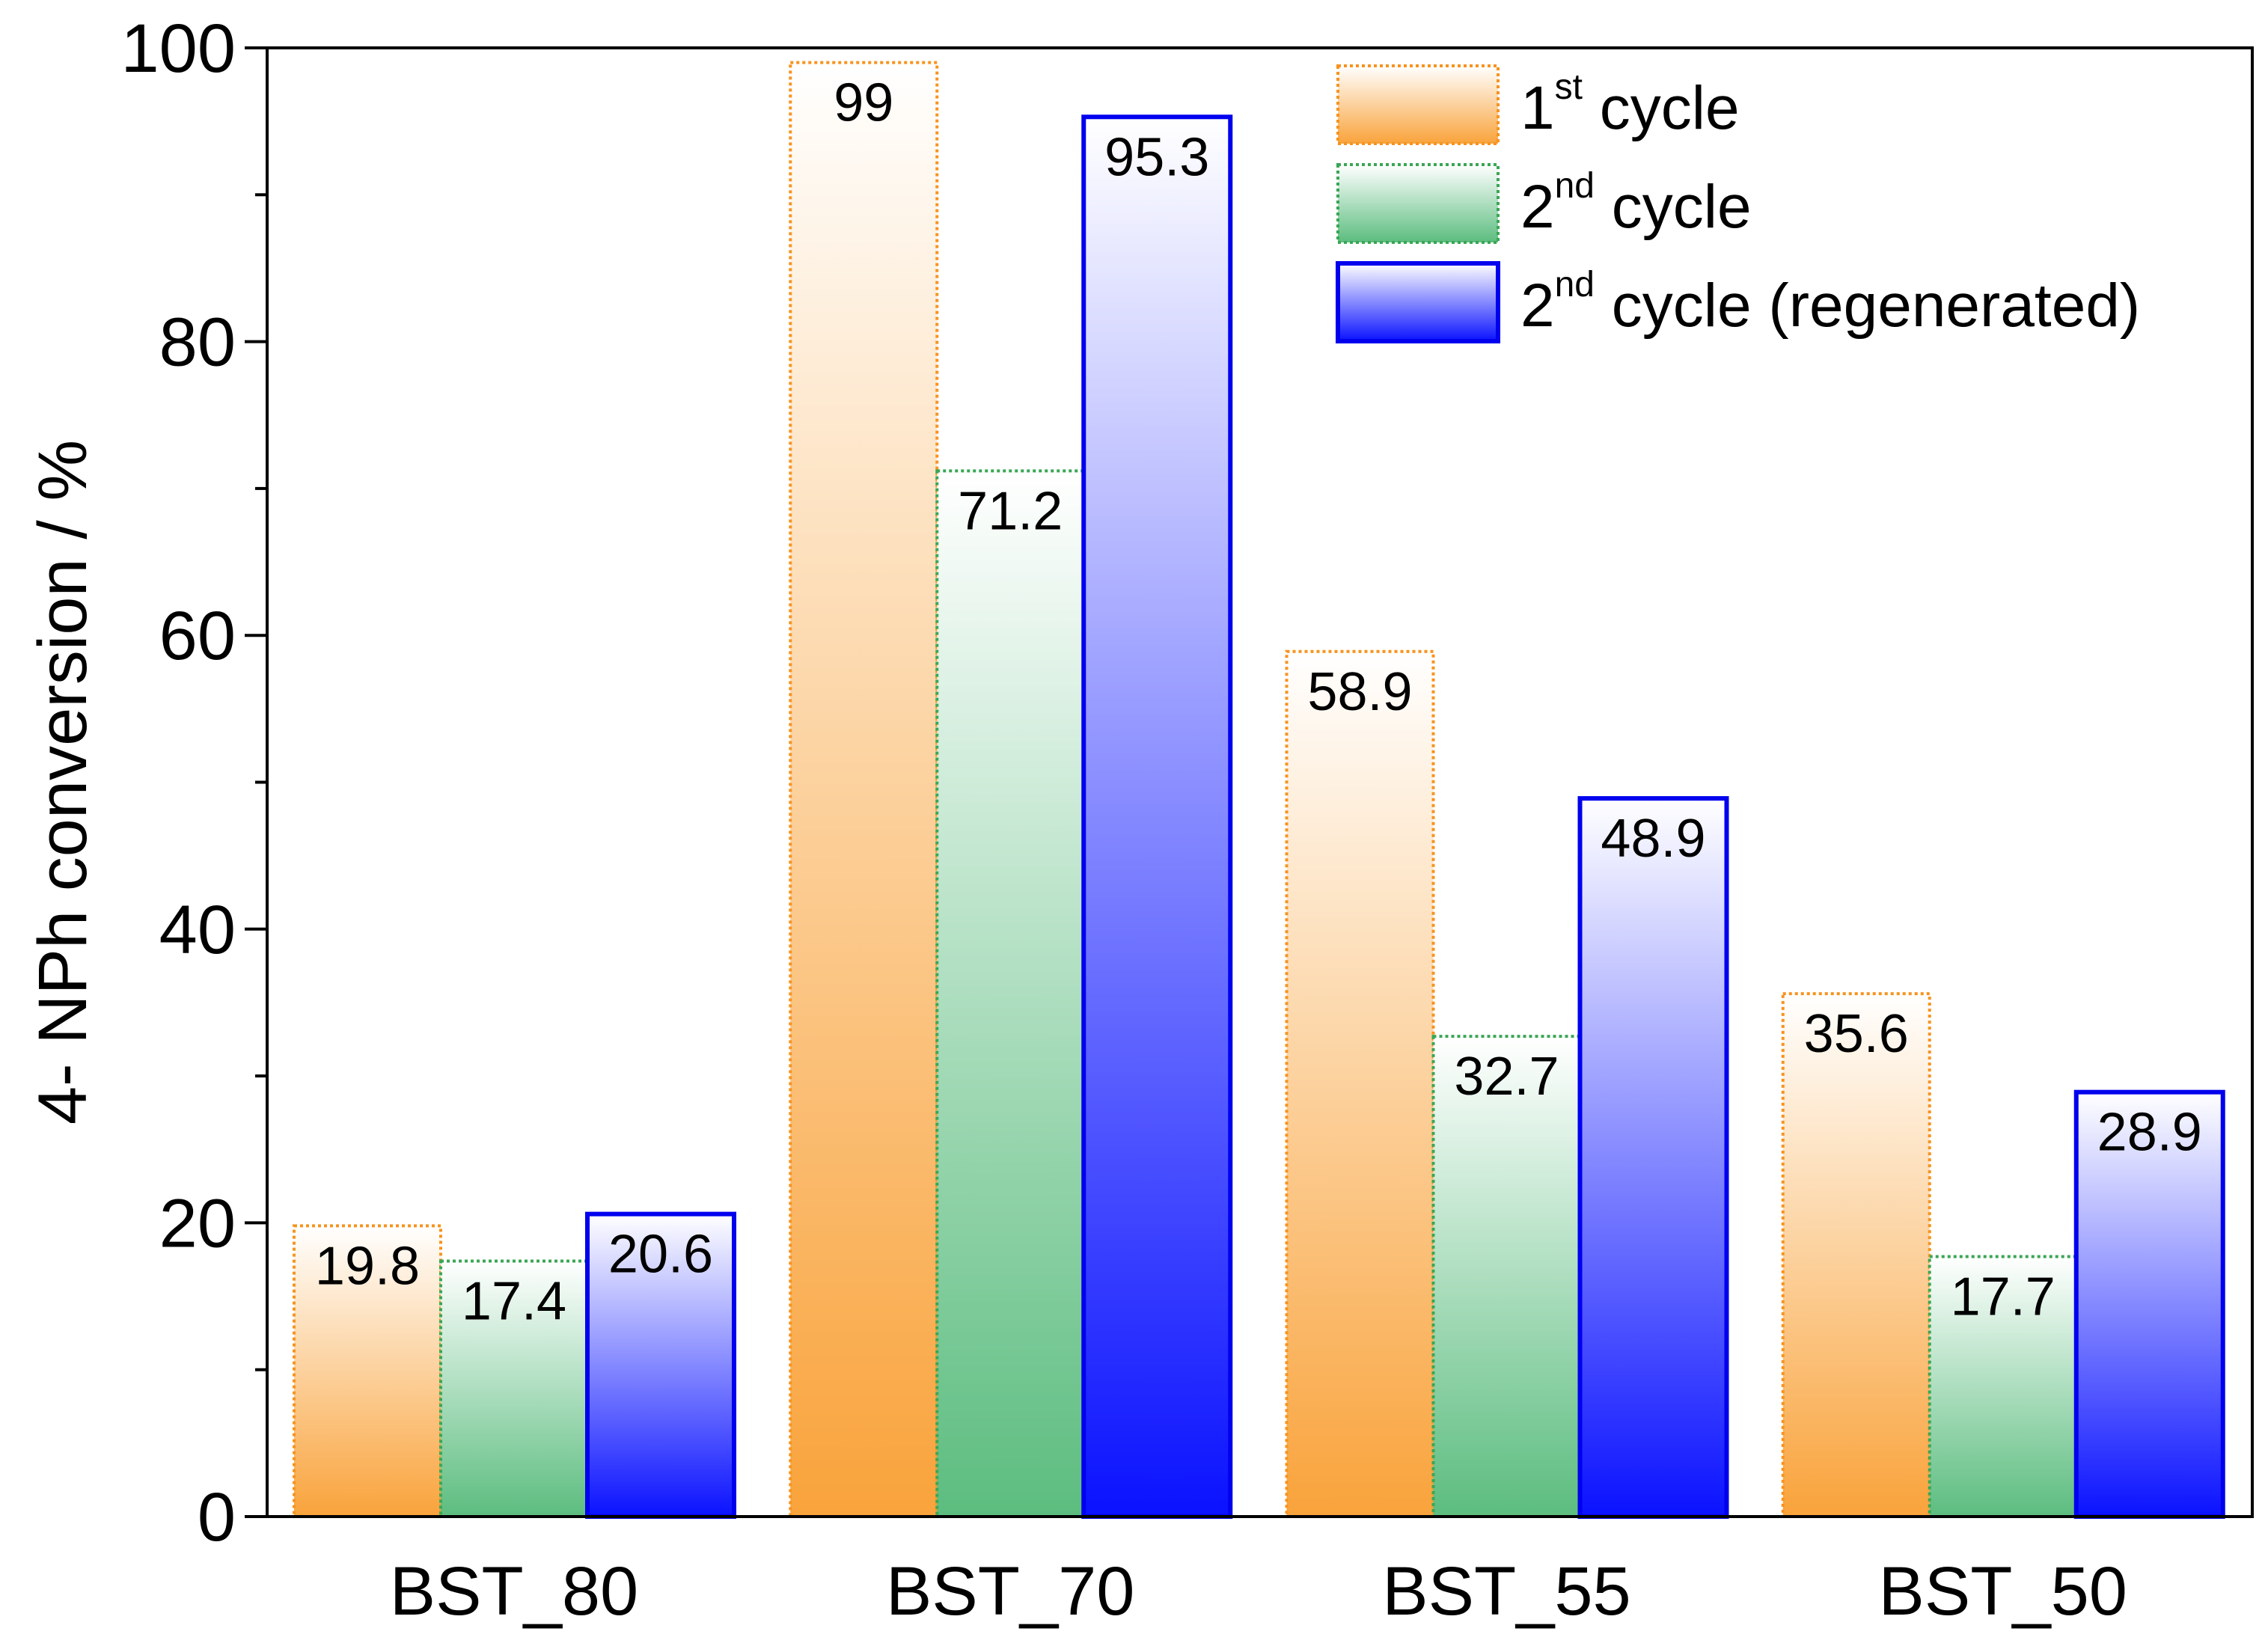  What do you see at coordinates (1506, 1077) in the screenshot?
I see `data-label-bst_55-series-2: 32.7` at bounding box center [1506, 1077].